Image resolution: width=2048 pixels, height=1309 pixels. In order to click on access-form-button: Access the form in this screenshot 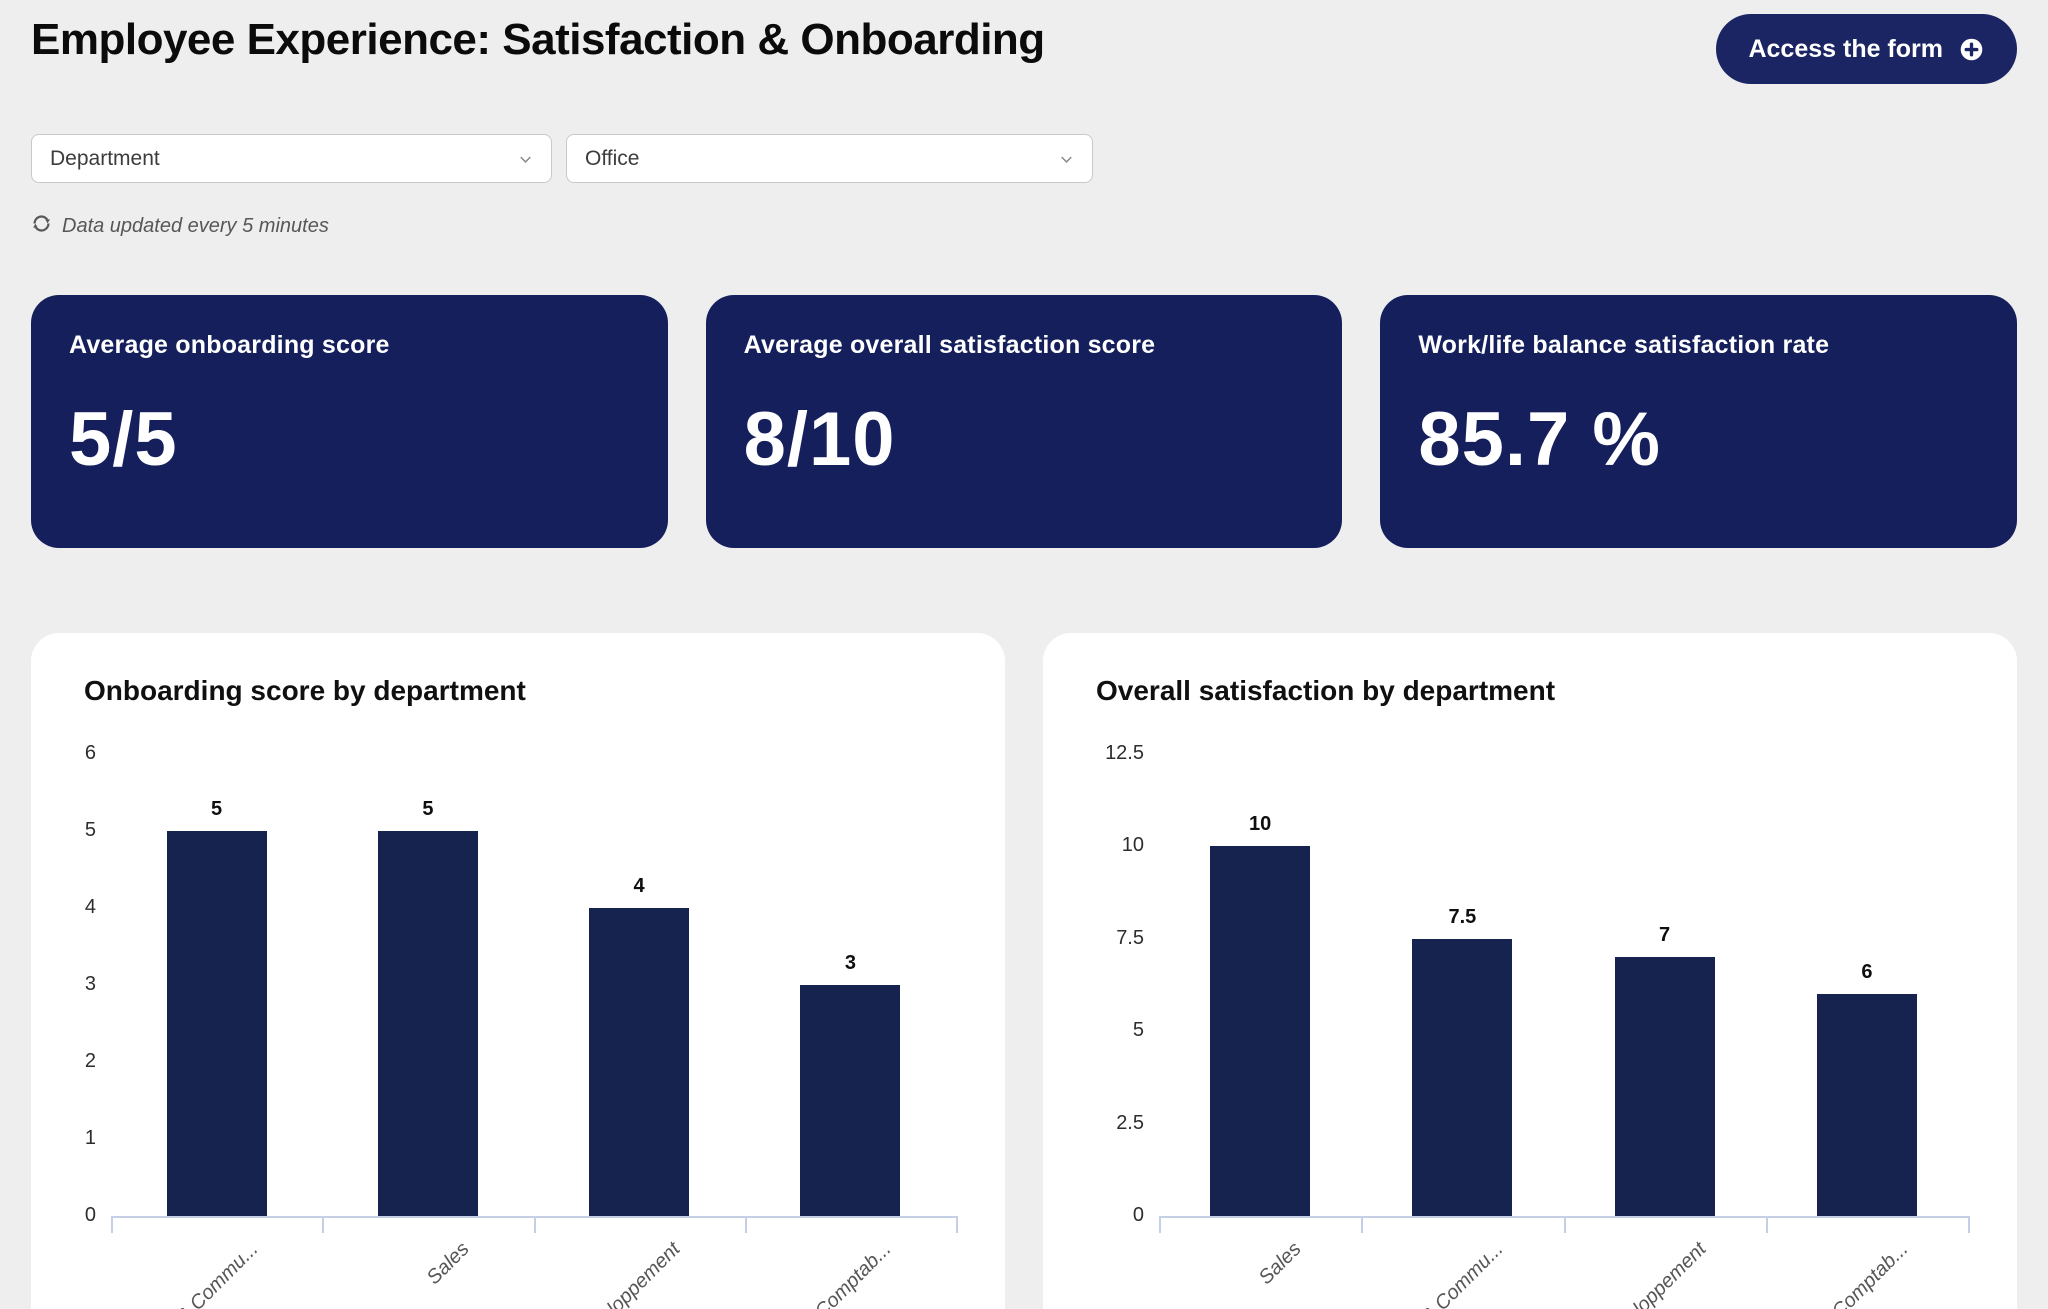, I will do `click(1866, 49)`.